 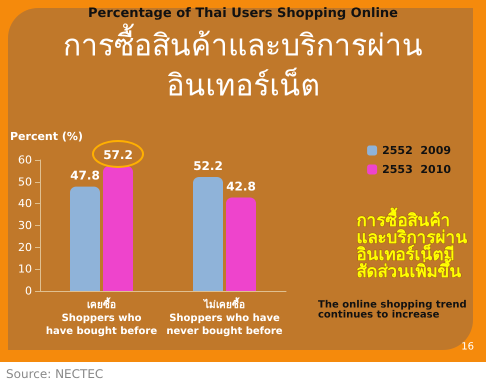 What do you see at coordinates (102, 317) in the screenshot?
I see `x-tick-label: เคยซื้อ Shoppers who have bought before` at bounding box center [102, 317].